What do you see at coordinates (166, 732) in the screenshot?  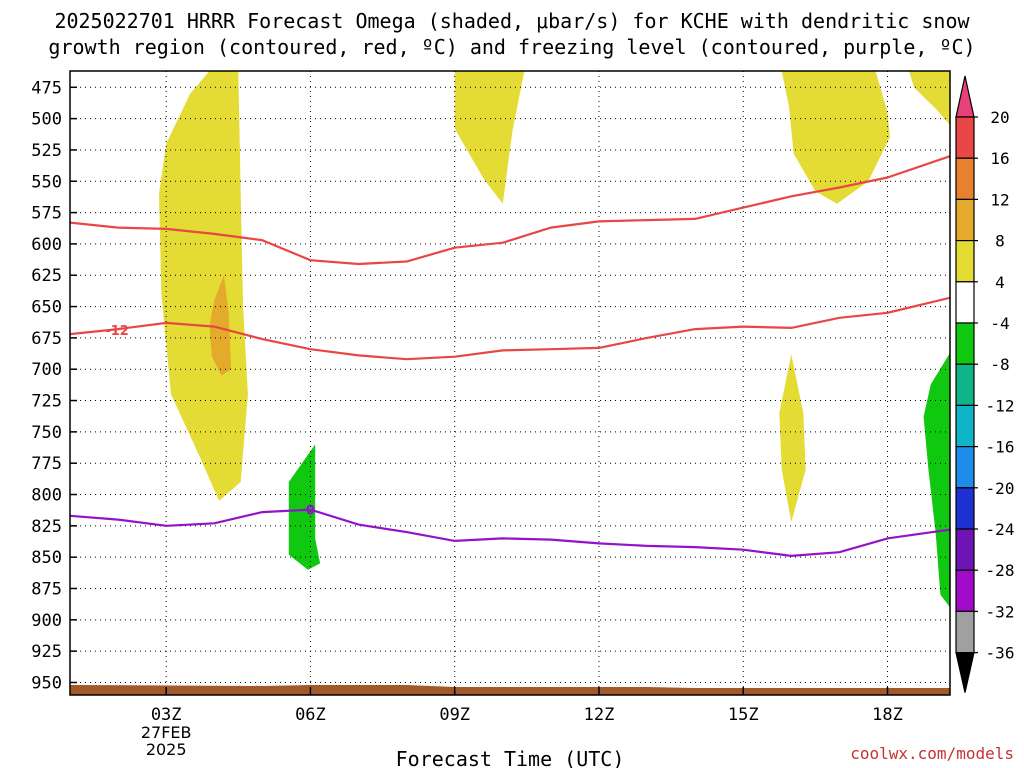 I see `x-date-label: 27FEB` at bounding box center [166, 732].